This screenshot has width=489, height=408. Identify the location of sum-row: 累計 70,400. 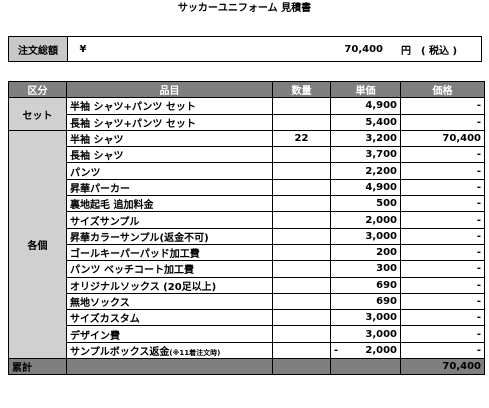
(246, 367).